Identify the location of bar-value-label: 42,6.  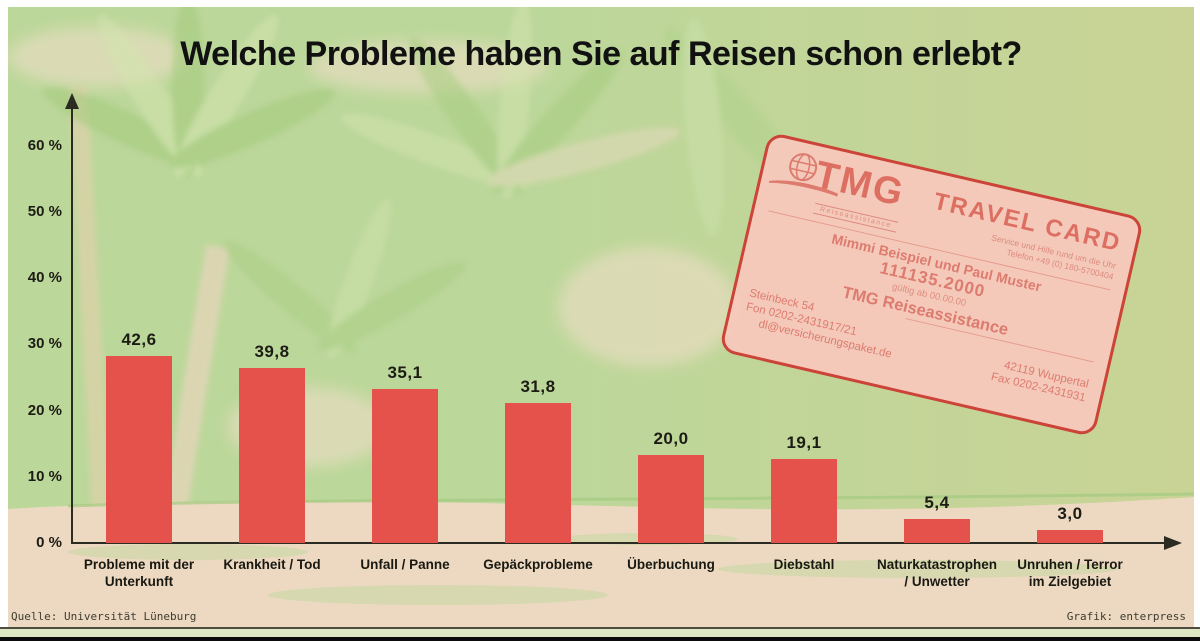
(139, 339).